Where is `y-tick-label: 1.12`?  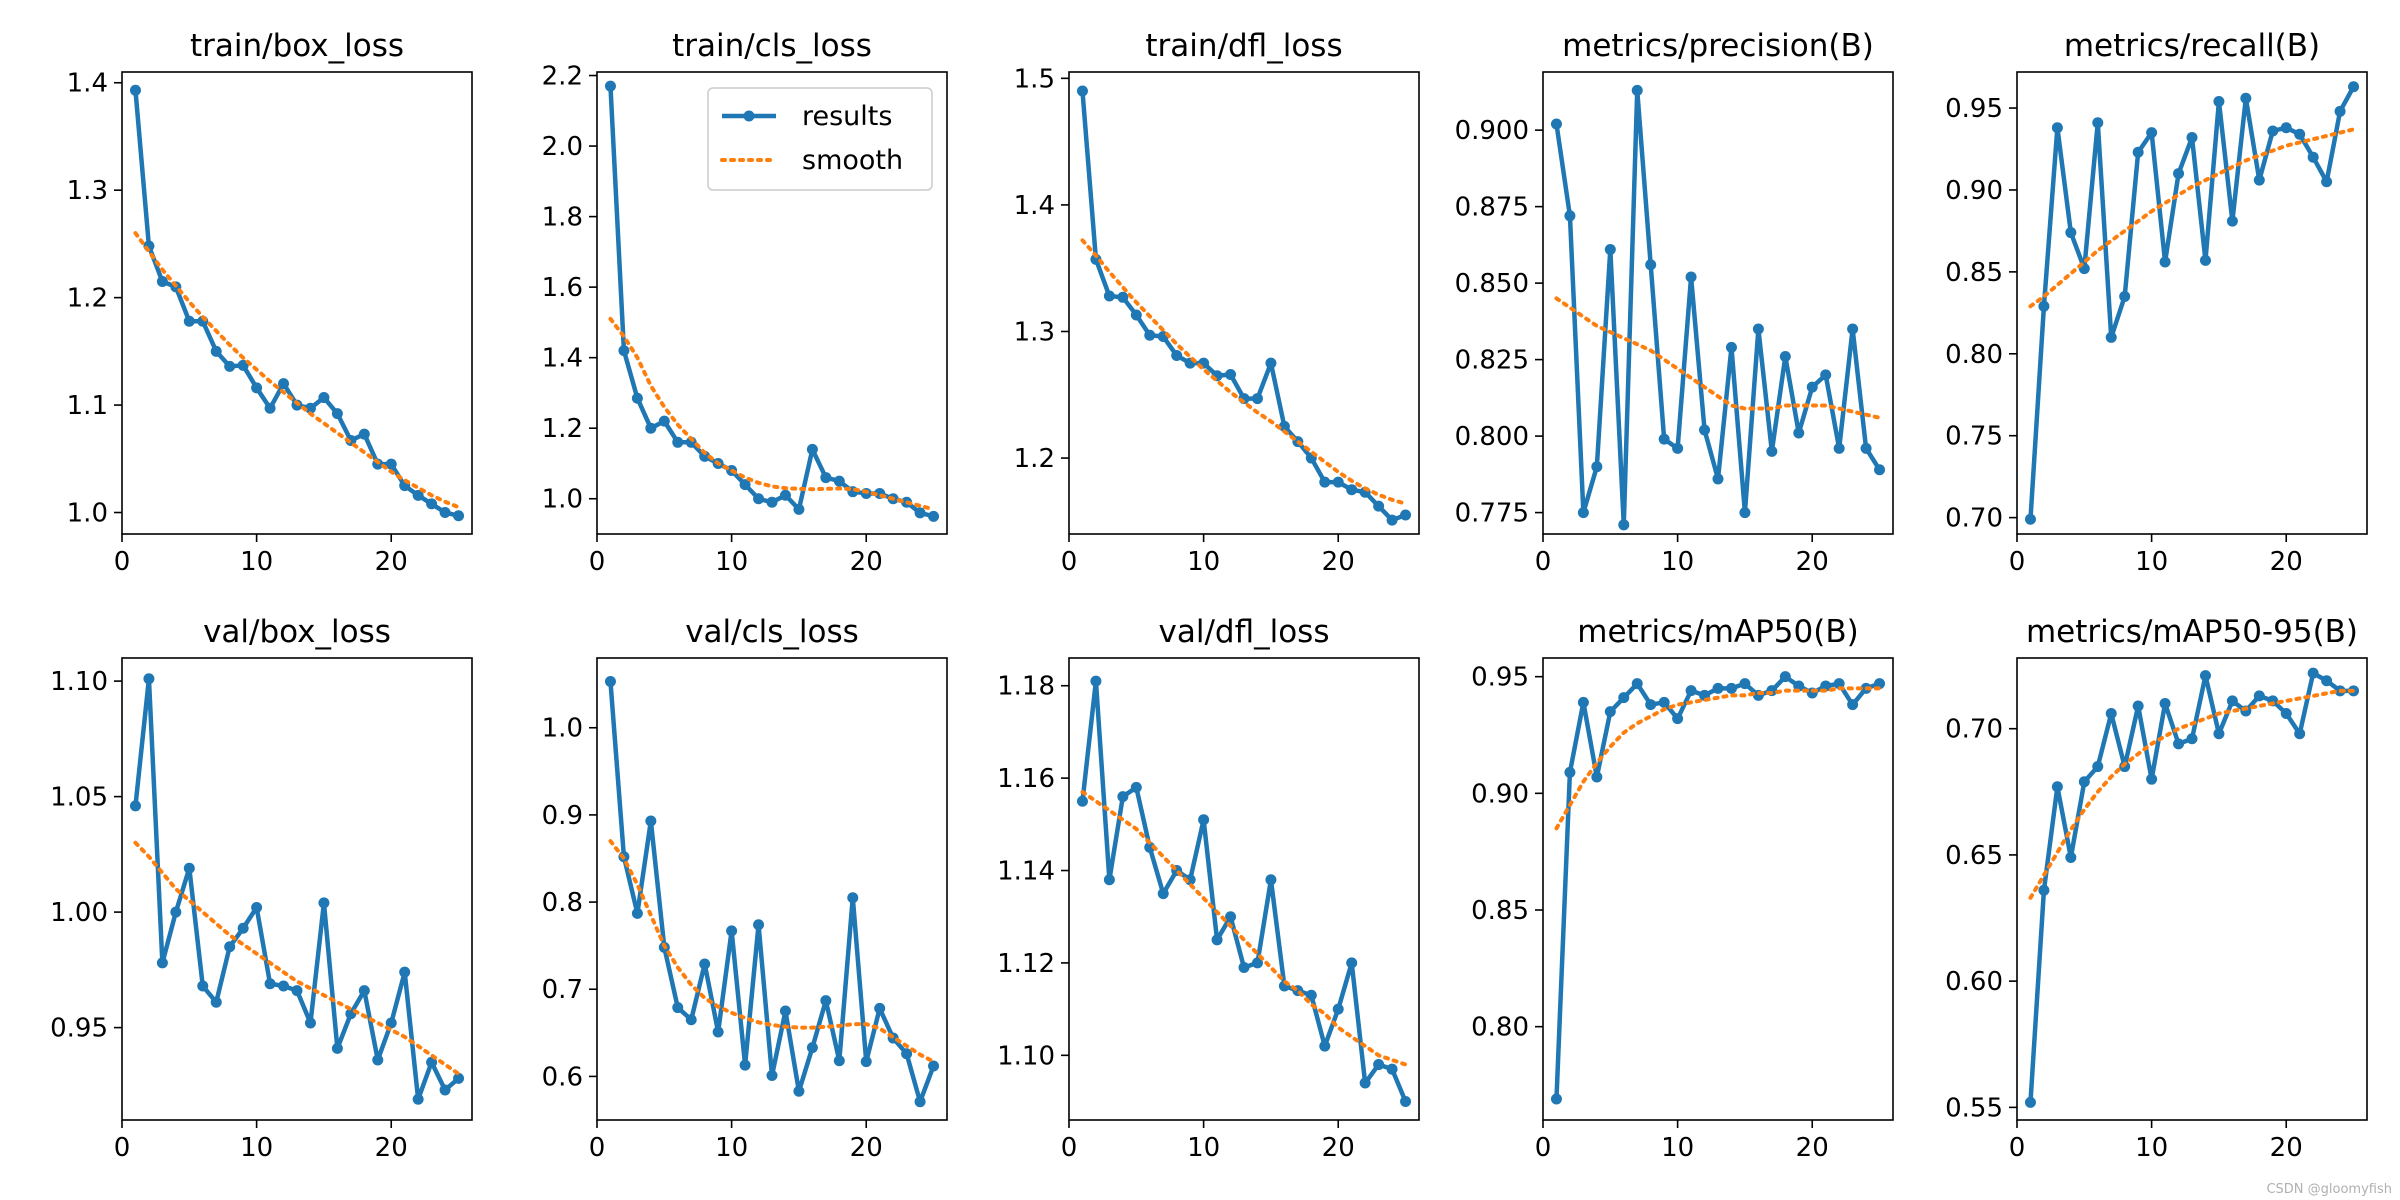 y-tick-label: 1.12 is located at coordinates (1026, 964).